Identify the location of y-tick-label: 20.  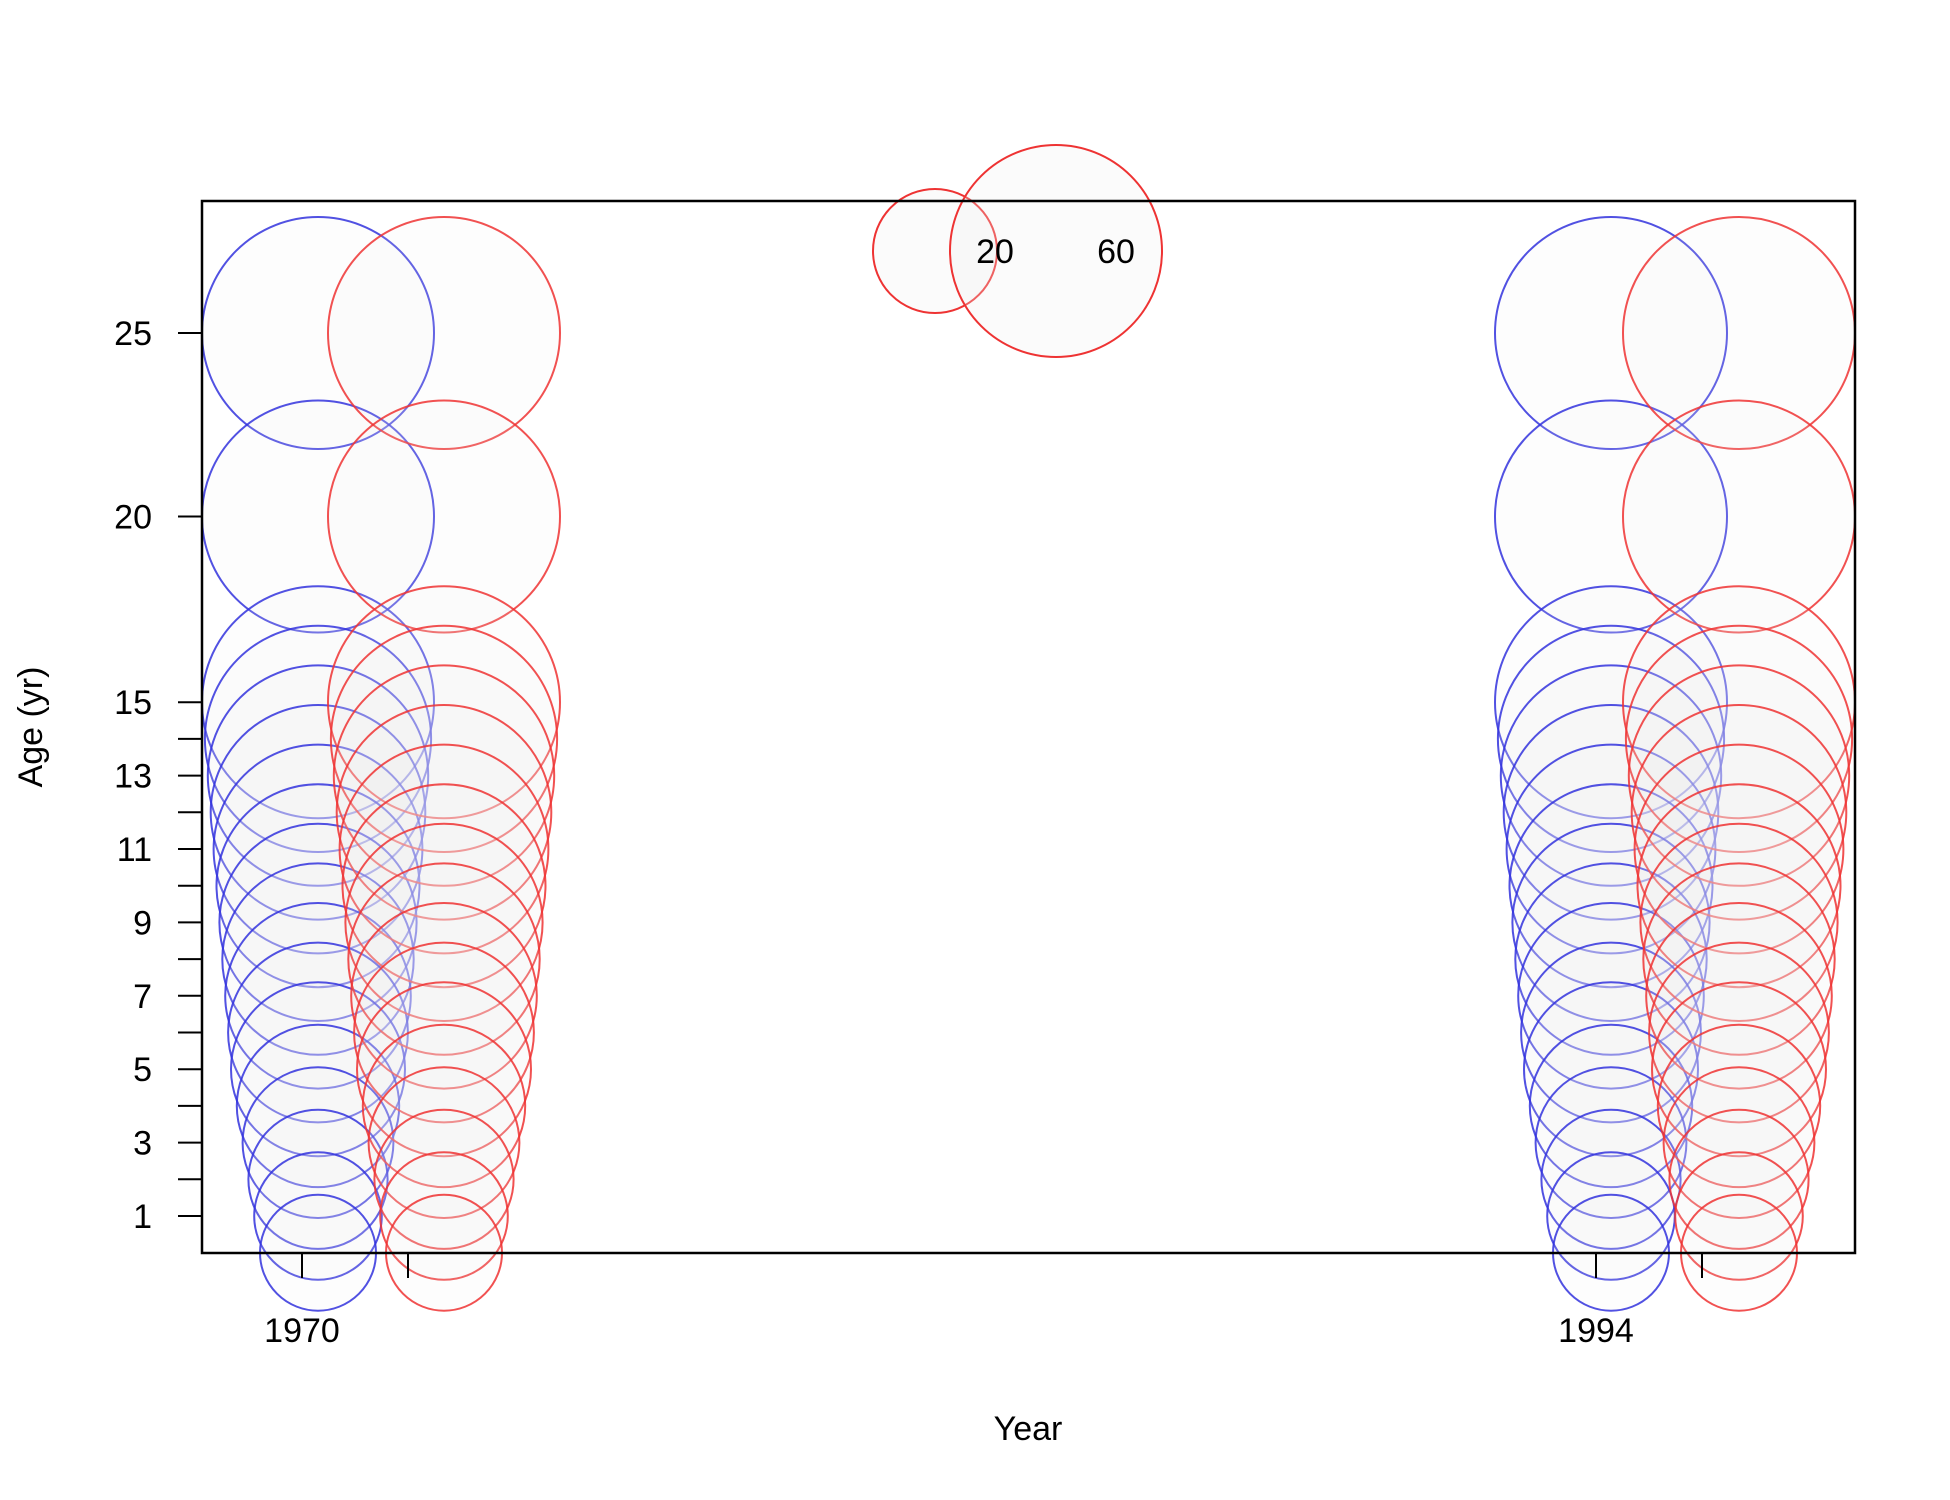
(133, 518).